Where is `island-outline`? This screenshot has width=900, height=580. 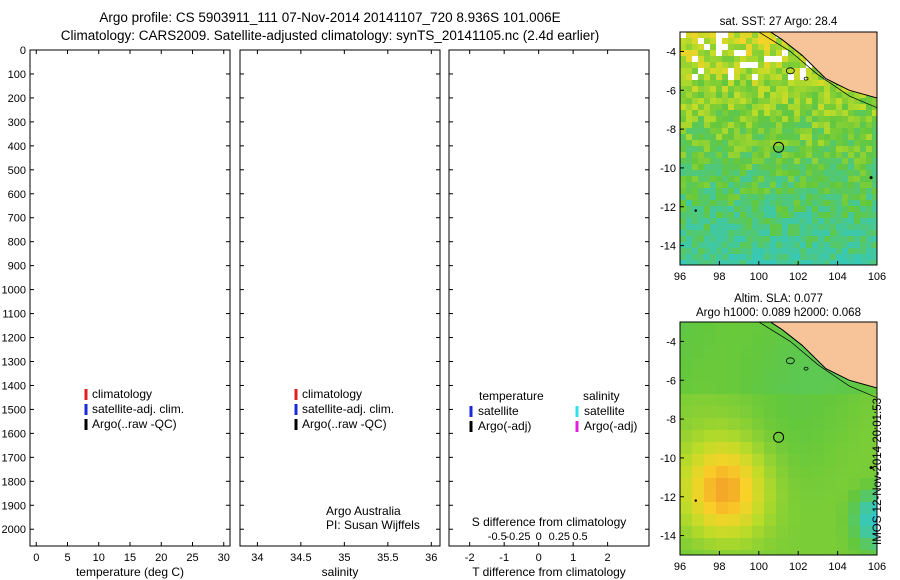
island-outline is located at coordinates (806, 368).